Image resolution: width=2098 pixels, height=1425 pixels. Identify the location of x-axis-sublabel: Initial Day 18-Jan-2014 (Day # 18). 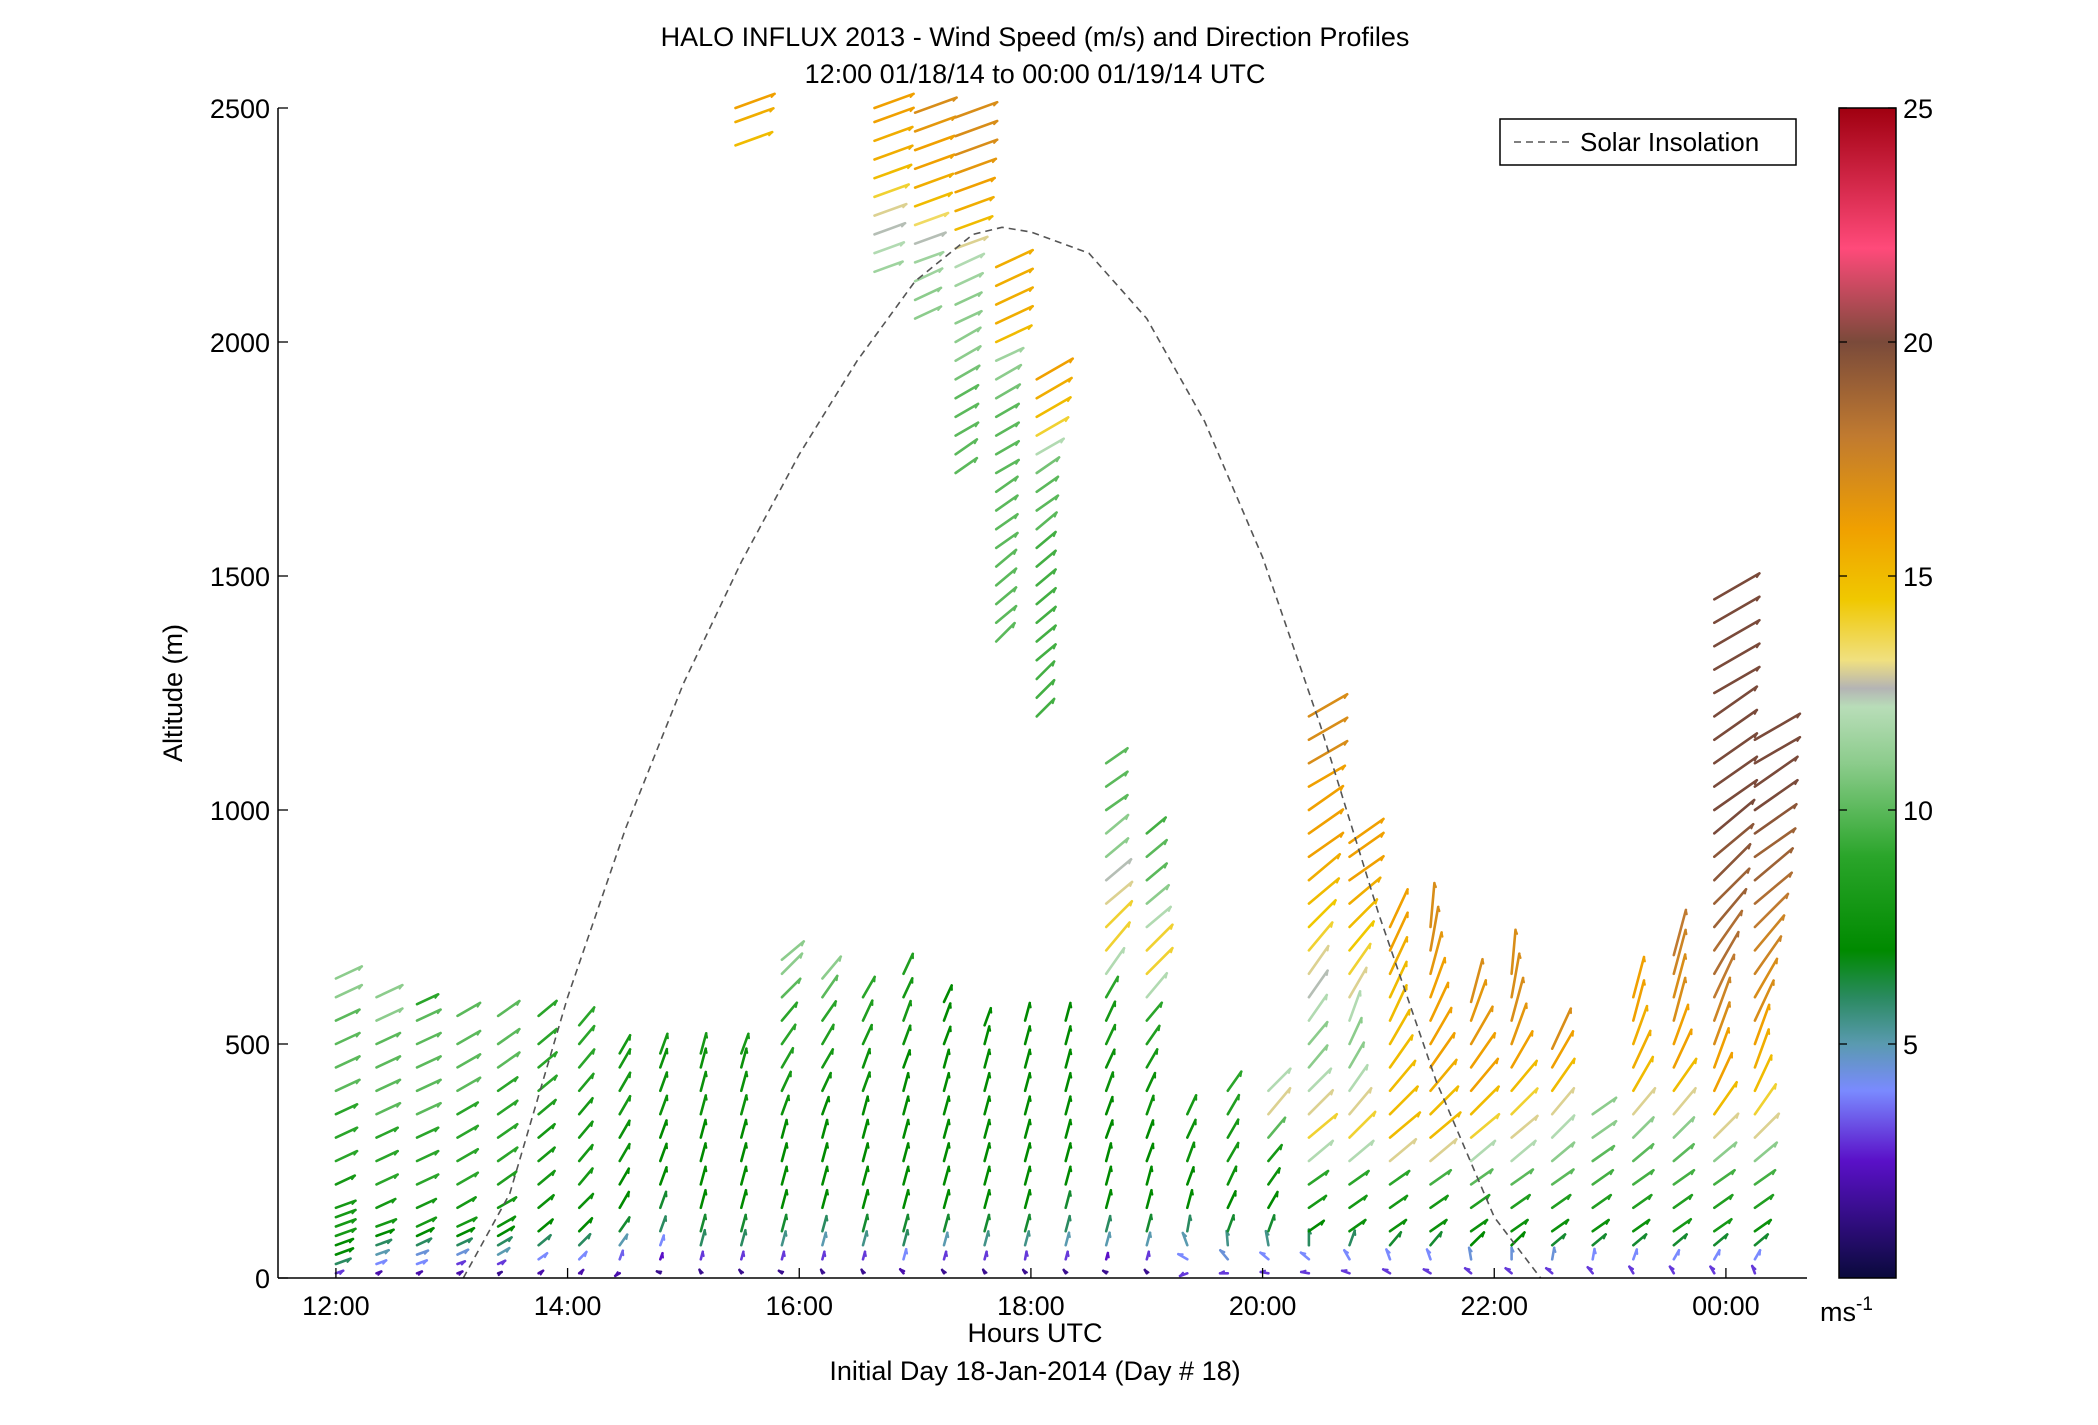
(1034, 1371).